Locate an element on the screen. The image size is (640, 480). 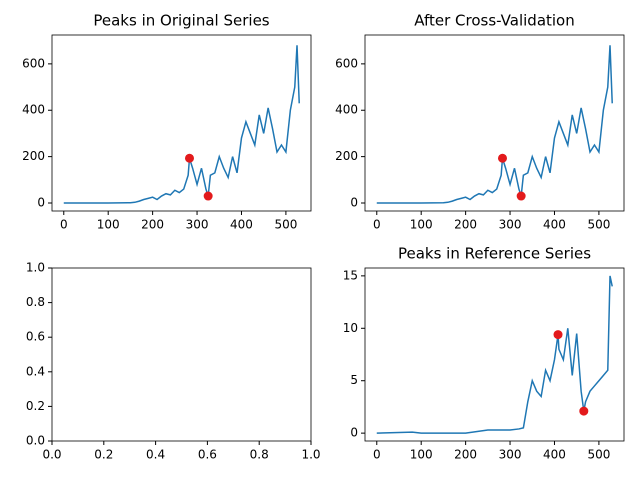
y-tick-label: 5 is located at coordinates (354, 380).